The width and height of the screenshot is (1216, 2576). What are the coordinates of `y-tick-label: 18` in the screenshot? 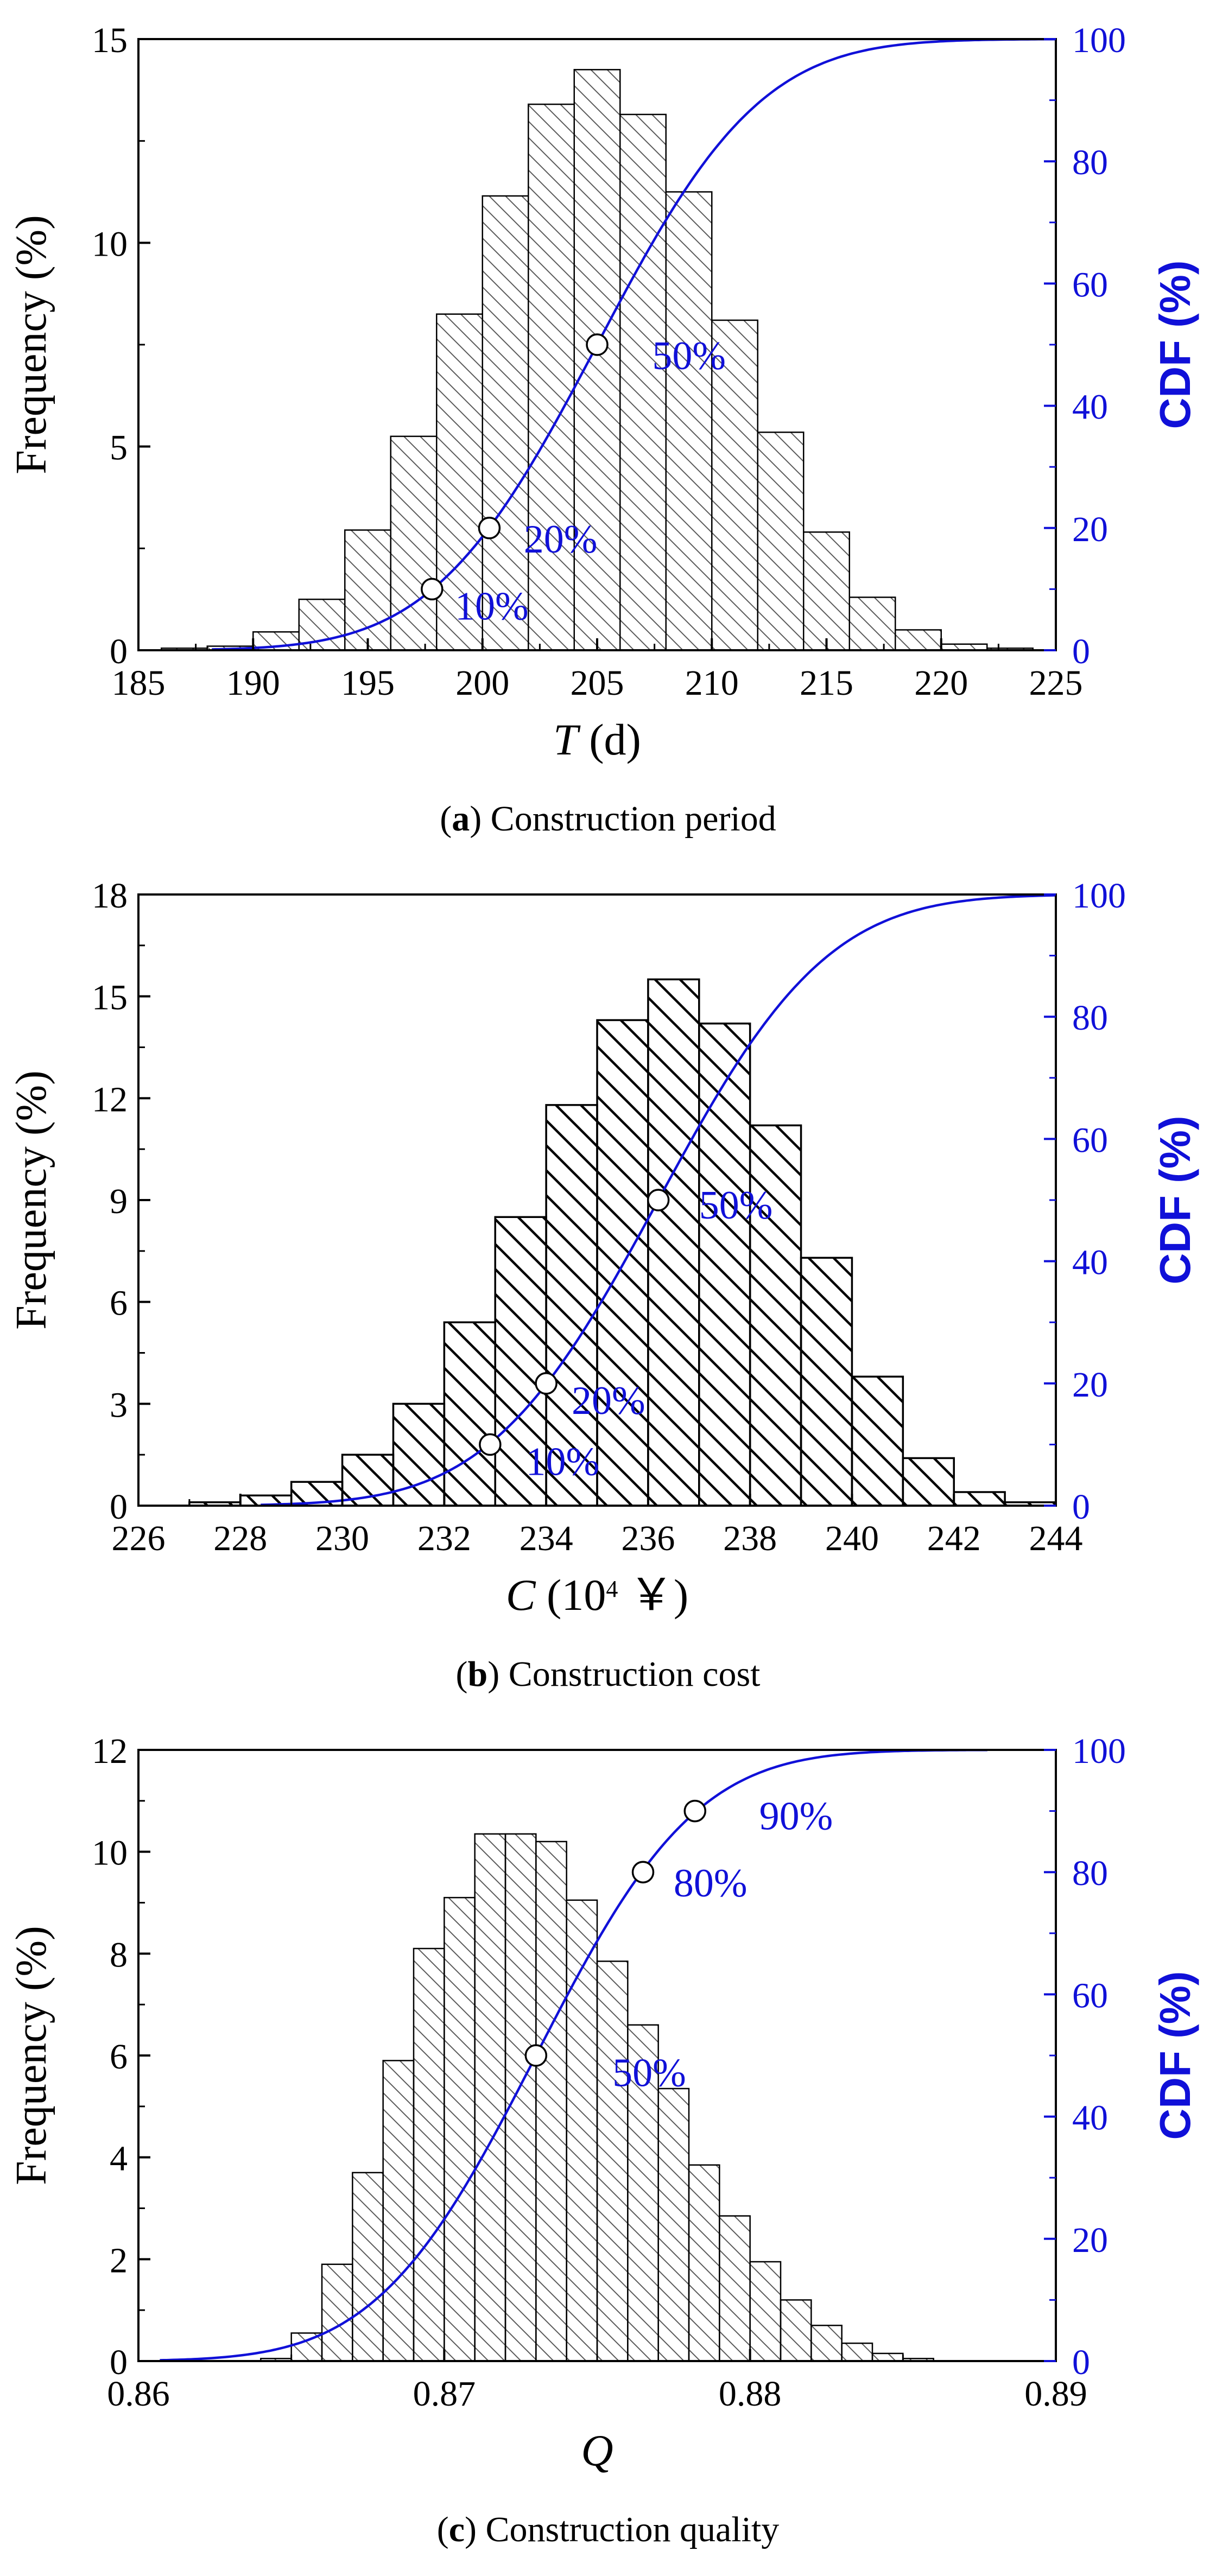 It's located at (110, 896).